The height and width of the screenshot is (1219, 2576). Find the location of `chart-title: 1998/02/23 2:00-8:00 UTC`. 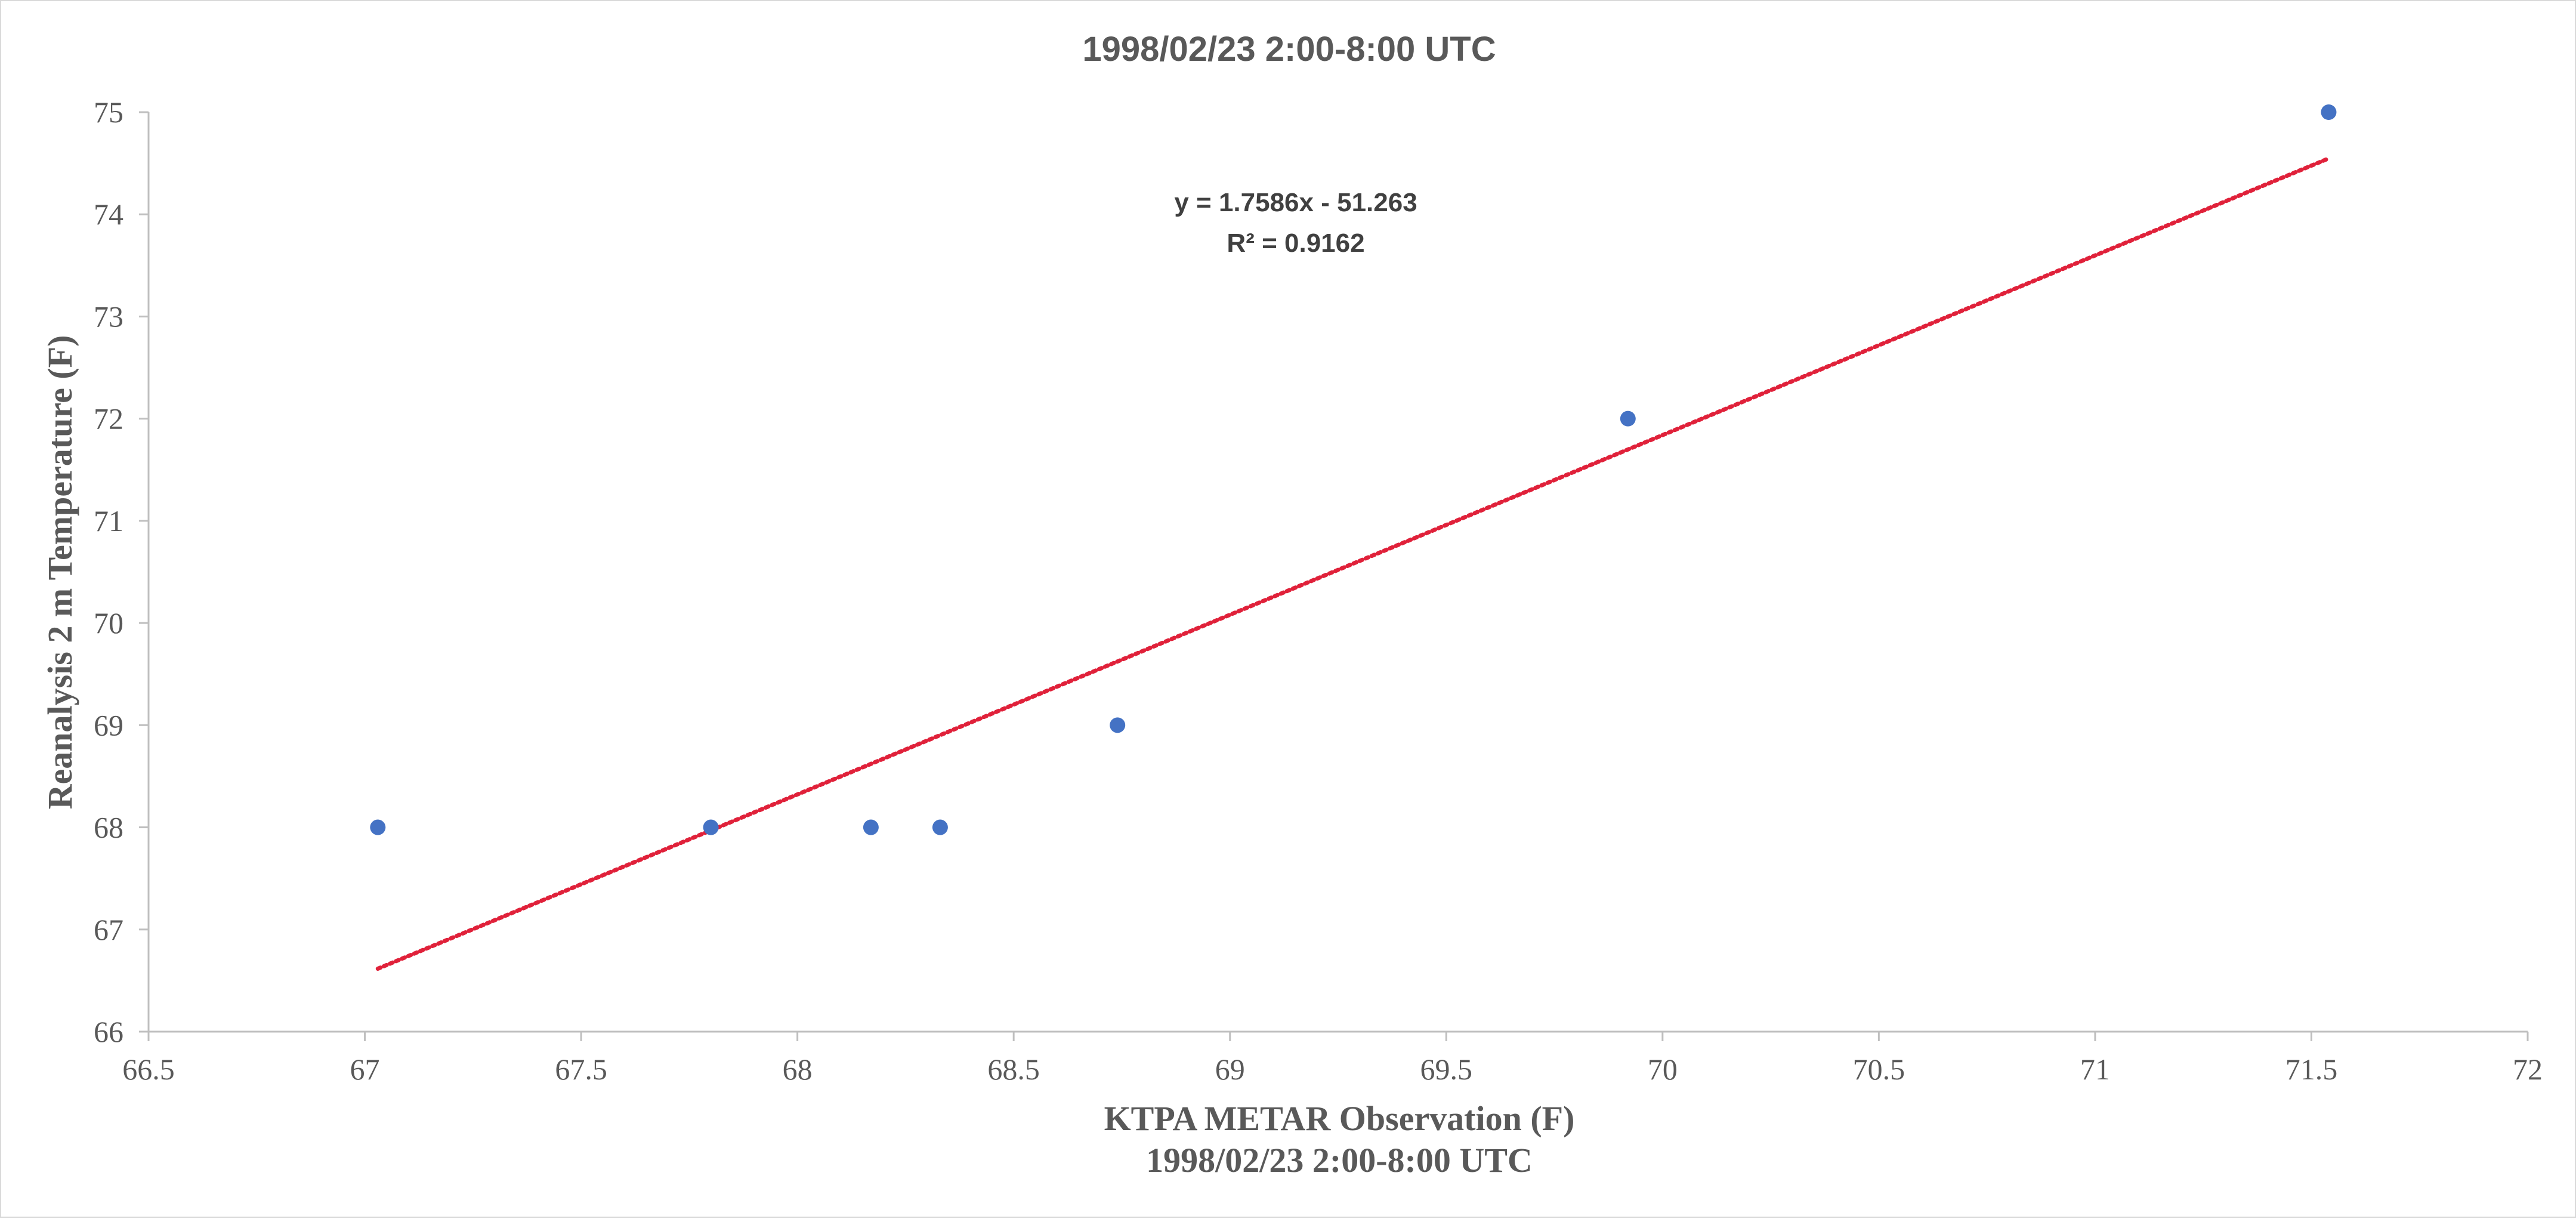

chart-title: 1998/02/23 2:00-8:00 UTC is located at coordinates (1289, 49).